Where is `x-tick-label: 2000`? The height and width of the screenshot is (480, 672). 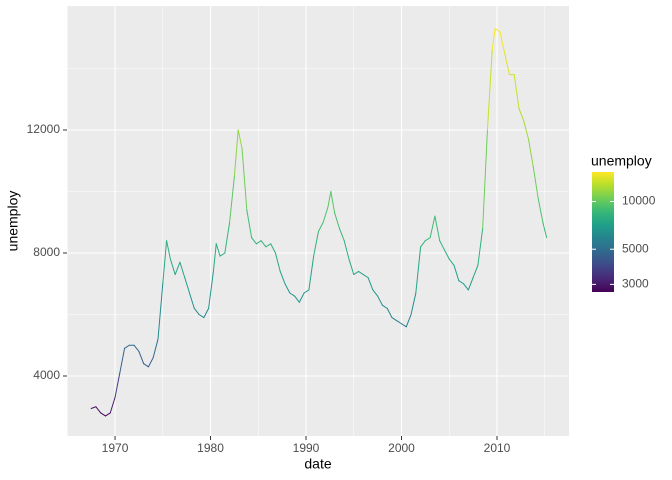
x-tick-label: 2000 is located at coordinates (401, 448).